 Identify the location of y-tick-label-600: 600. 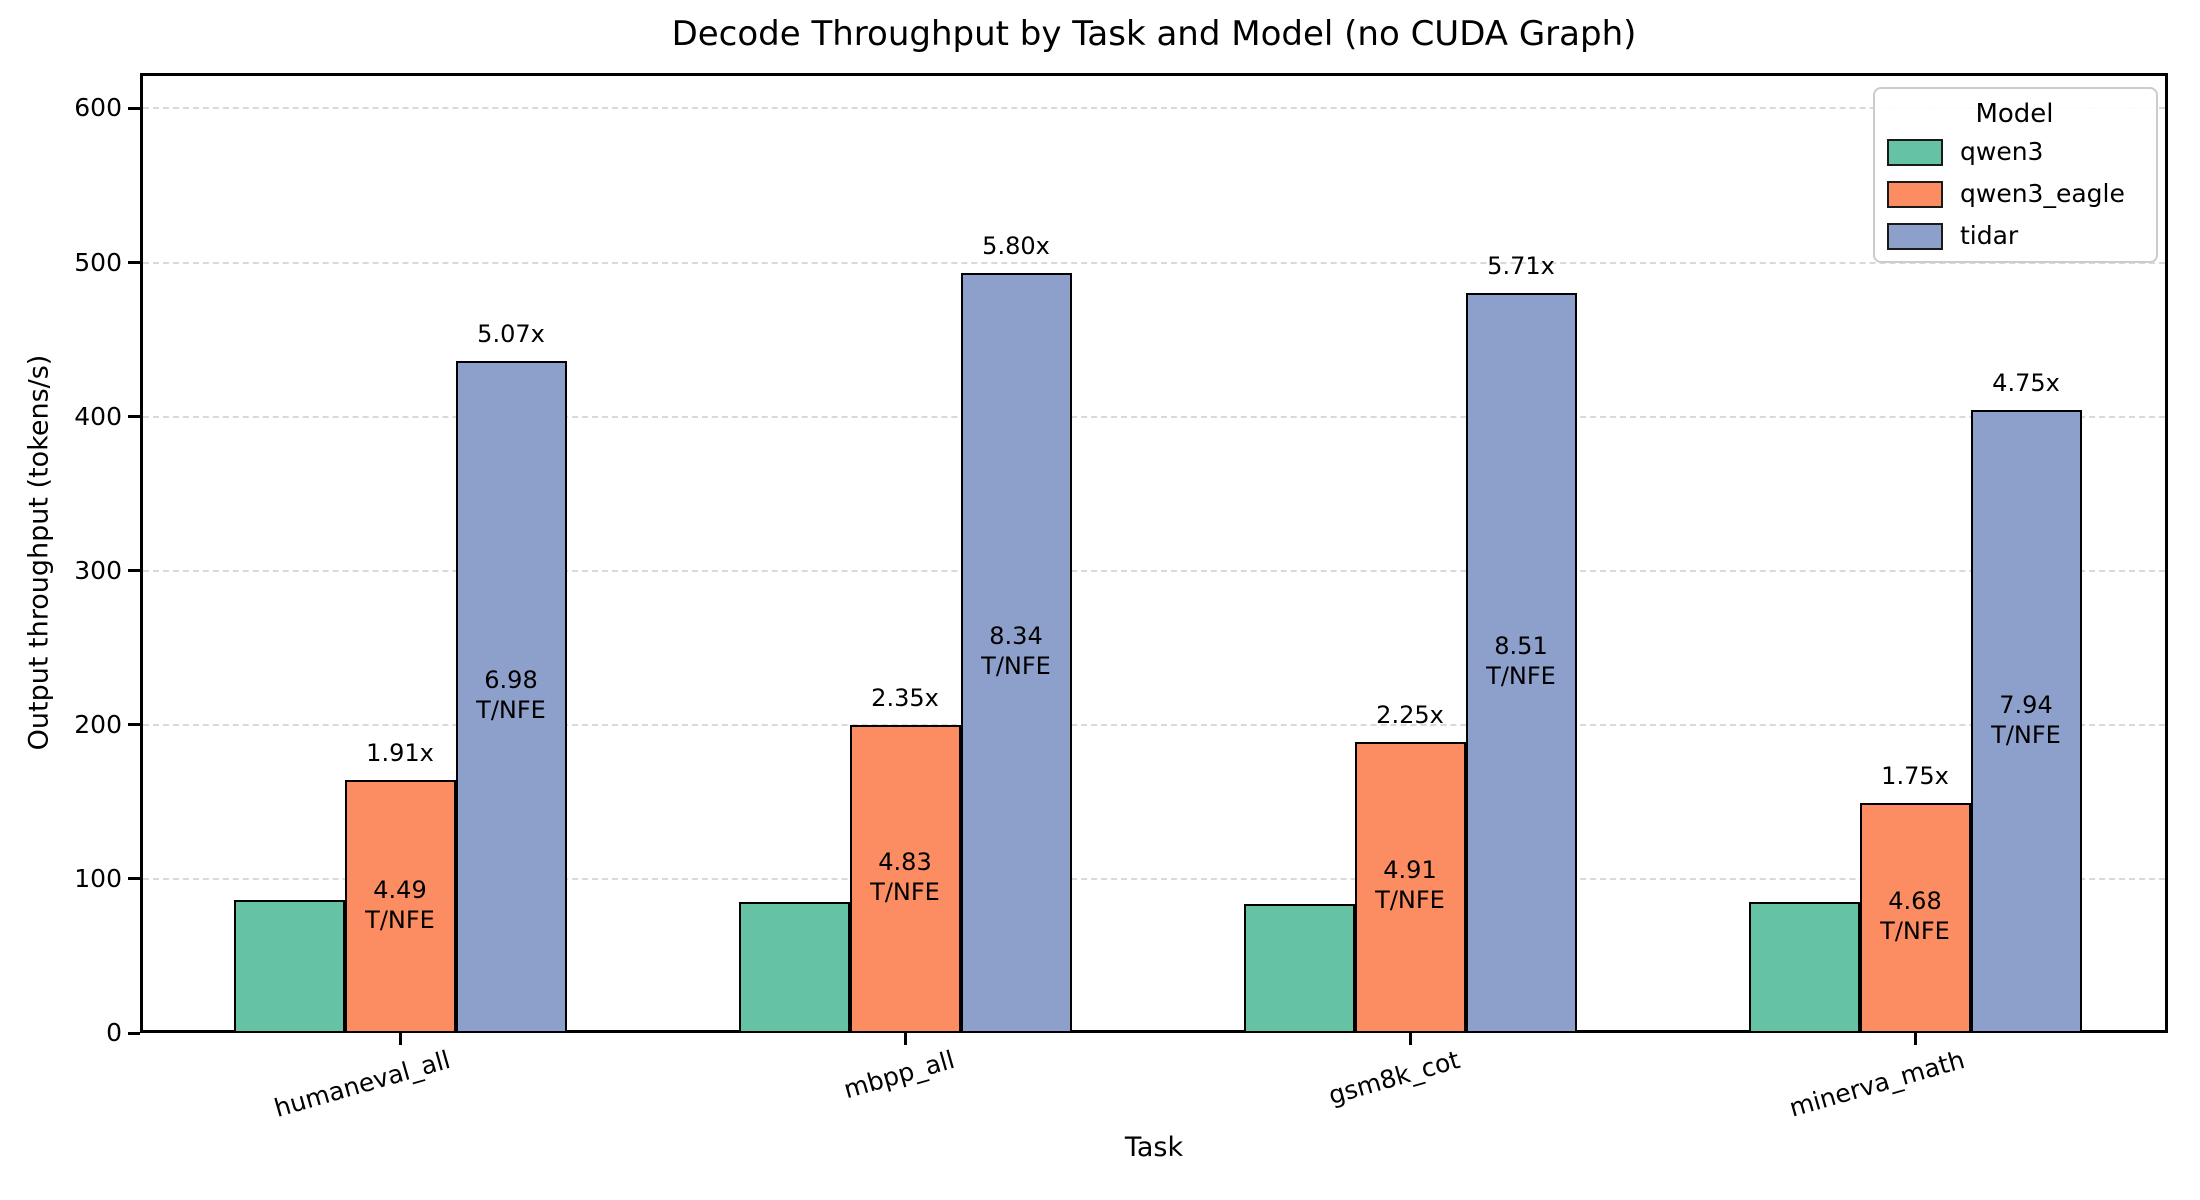
(98, 108).